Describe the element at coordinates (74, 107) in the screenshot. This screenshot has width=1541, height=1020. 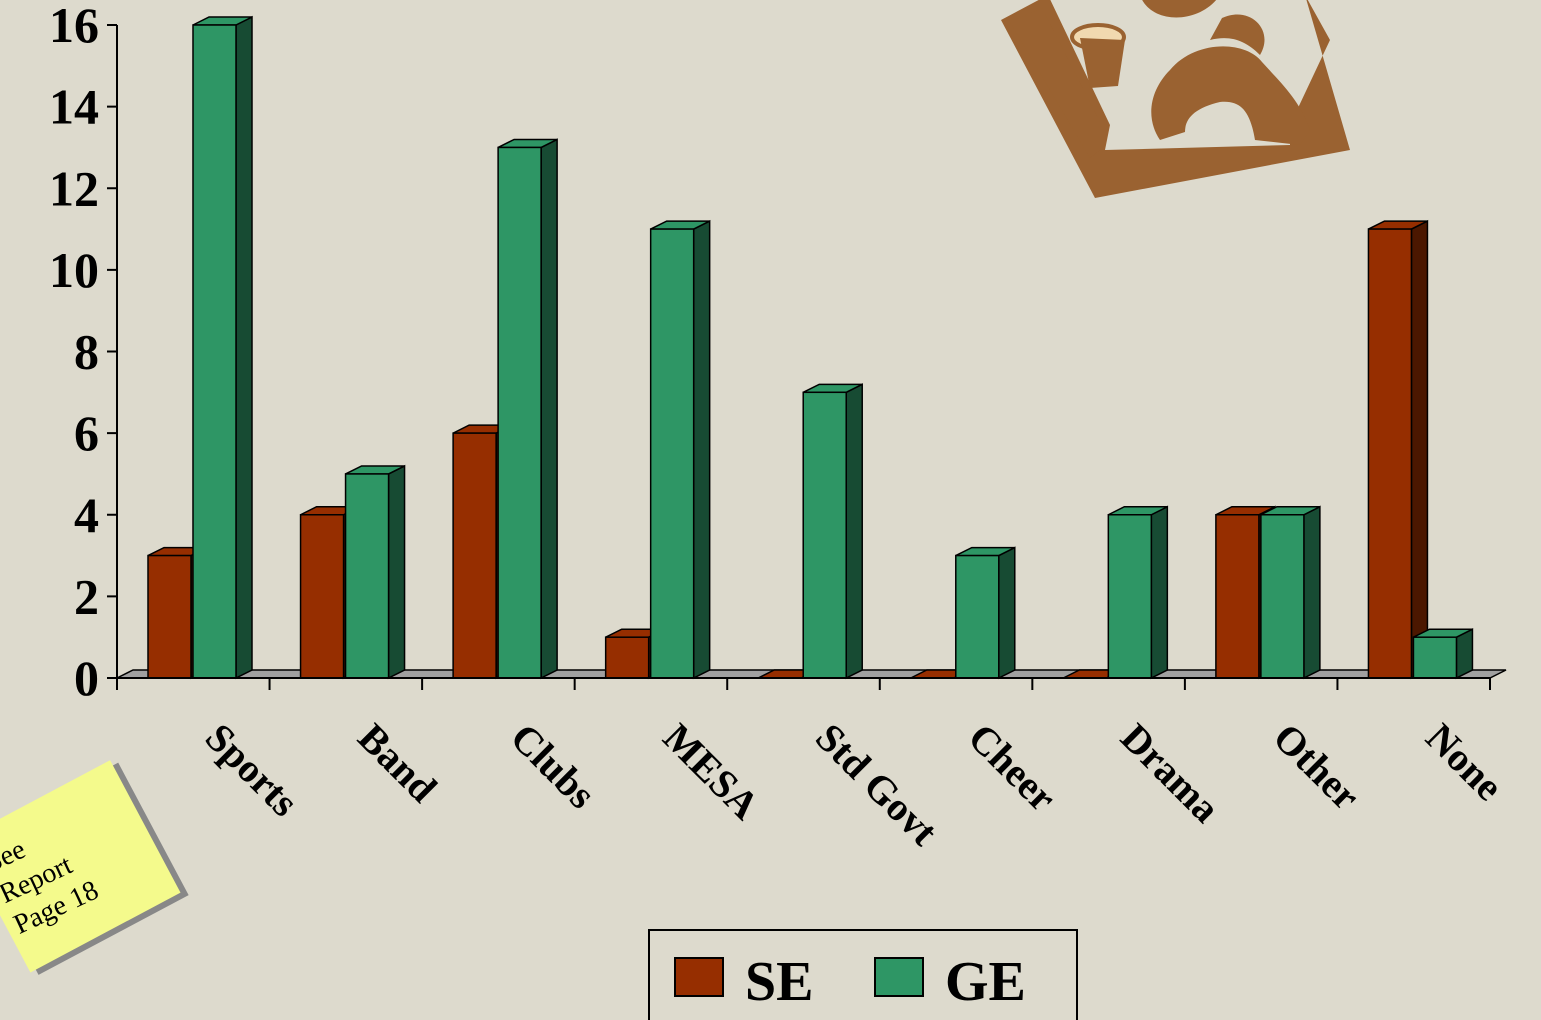
I see `y-tick-label: 14` at that location.